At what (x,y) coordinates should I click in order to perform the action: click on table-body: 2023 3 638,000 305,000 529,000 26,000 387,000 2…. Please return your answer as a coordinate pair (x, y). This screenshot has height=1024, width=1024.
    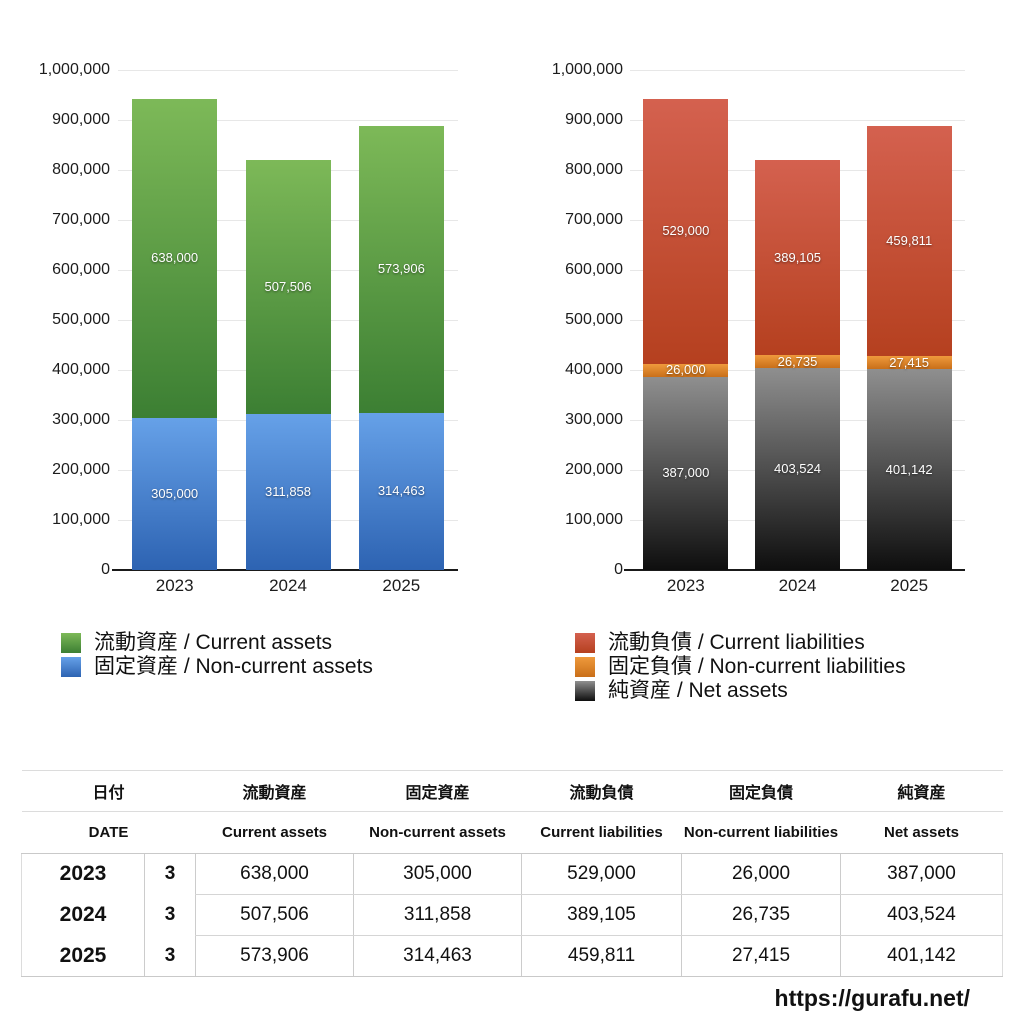
    Looking at the image, I should click on (512, 915).